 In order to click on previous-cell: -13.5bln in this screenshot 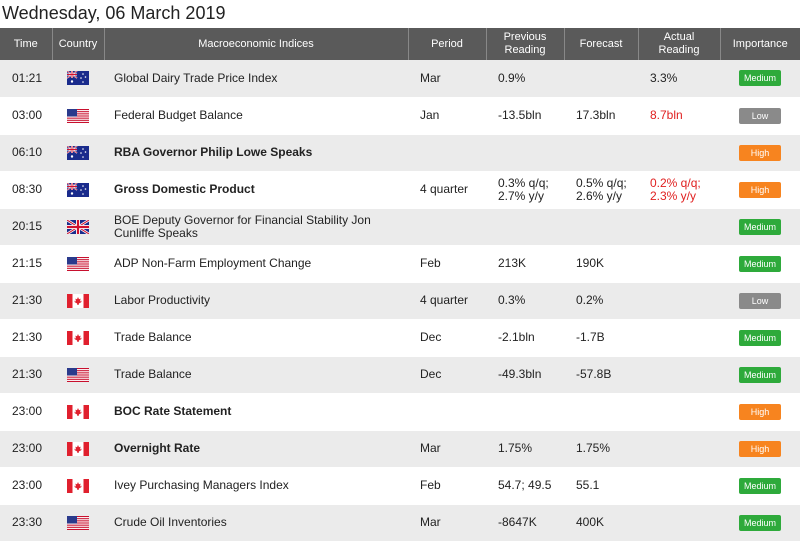, I will do `click(525, 116)`.